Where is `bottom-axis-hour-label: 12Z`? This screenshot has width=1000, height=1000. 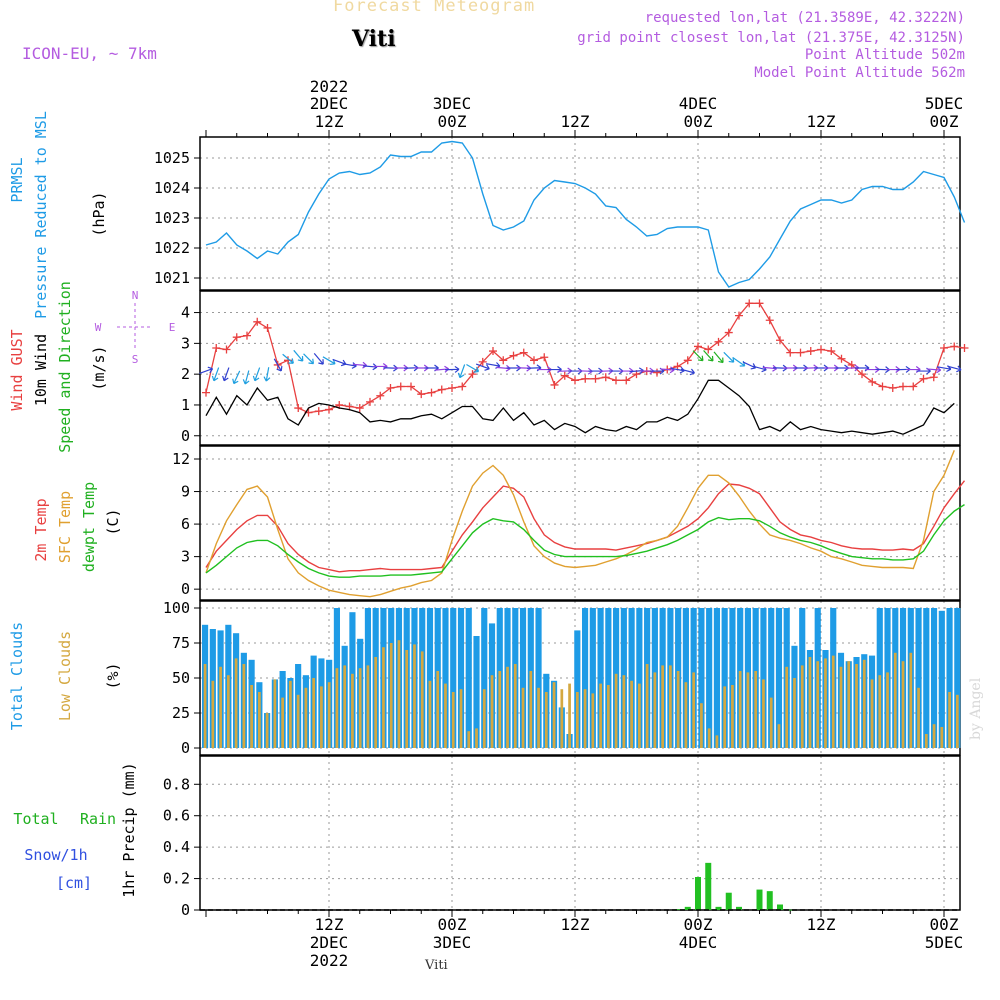 bottom-axis-hour-label: 12Z is located at coordinates (329, 924).